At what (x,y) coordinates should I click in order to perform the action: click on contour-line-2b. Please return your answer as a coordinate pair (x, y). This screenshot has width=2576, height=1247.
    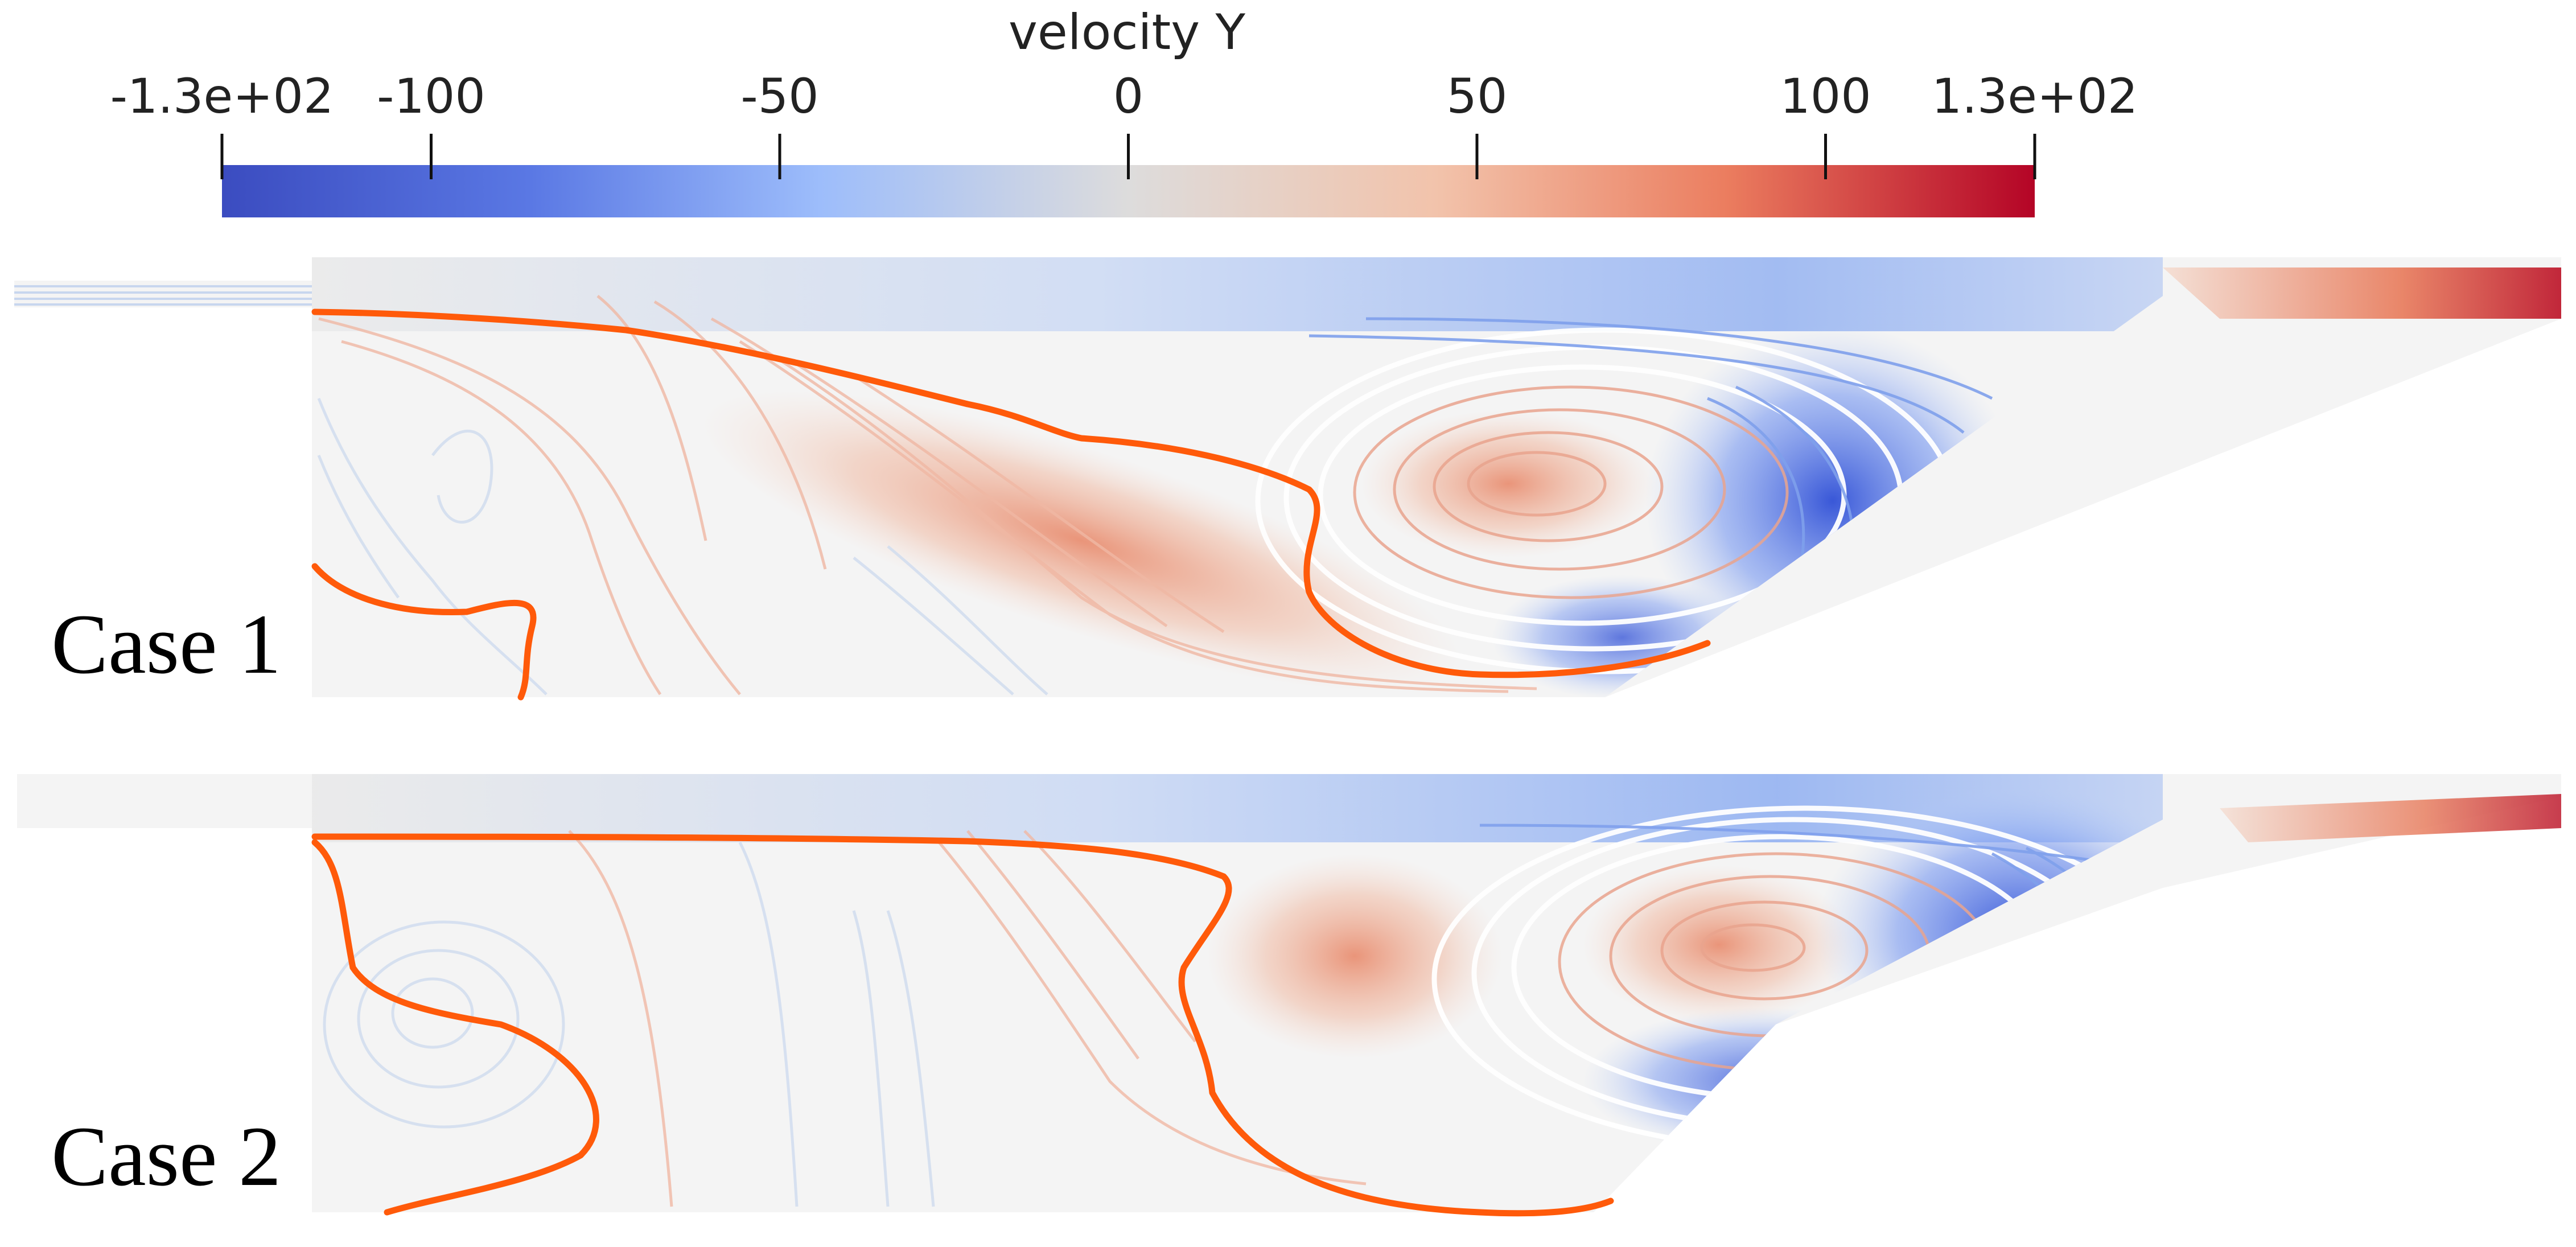
    Looking at the image, I should click on (455, 1027).